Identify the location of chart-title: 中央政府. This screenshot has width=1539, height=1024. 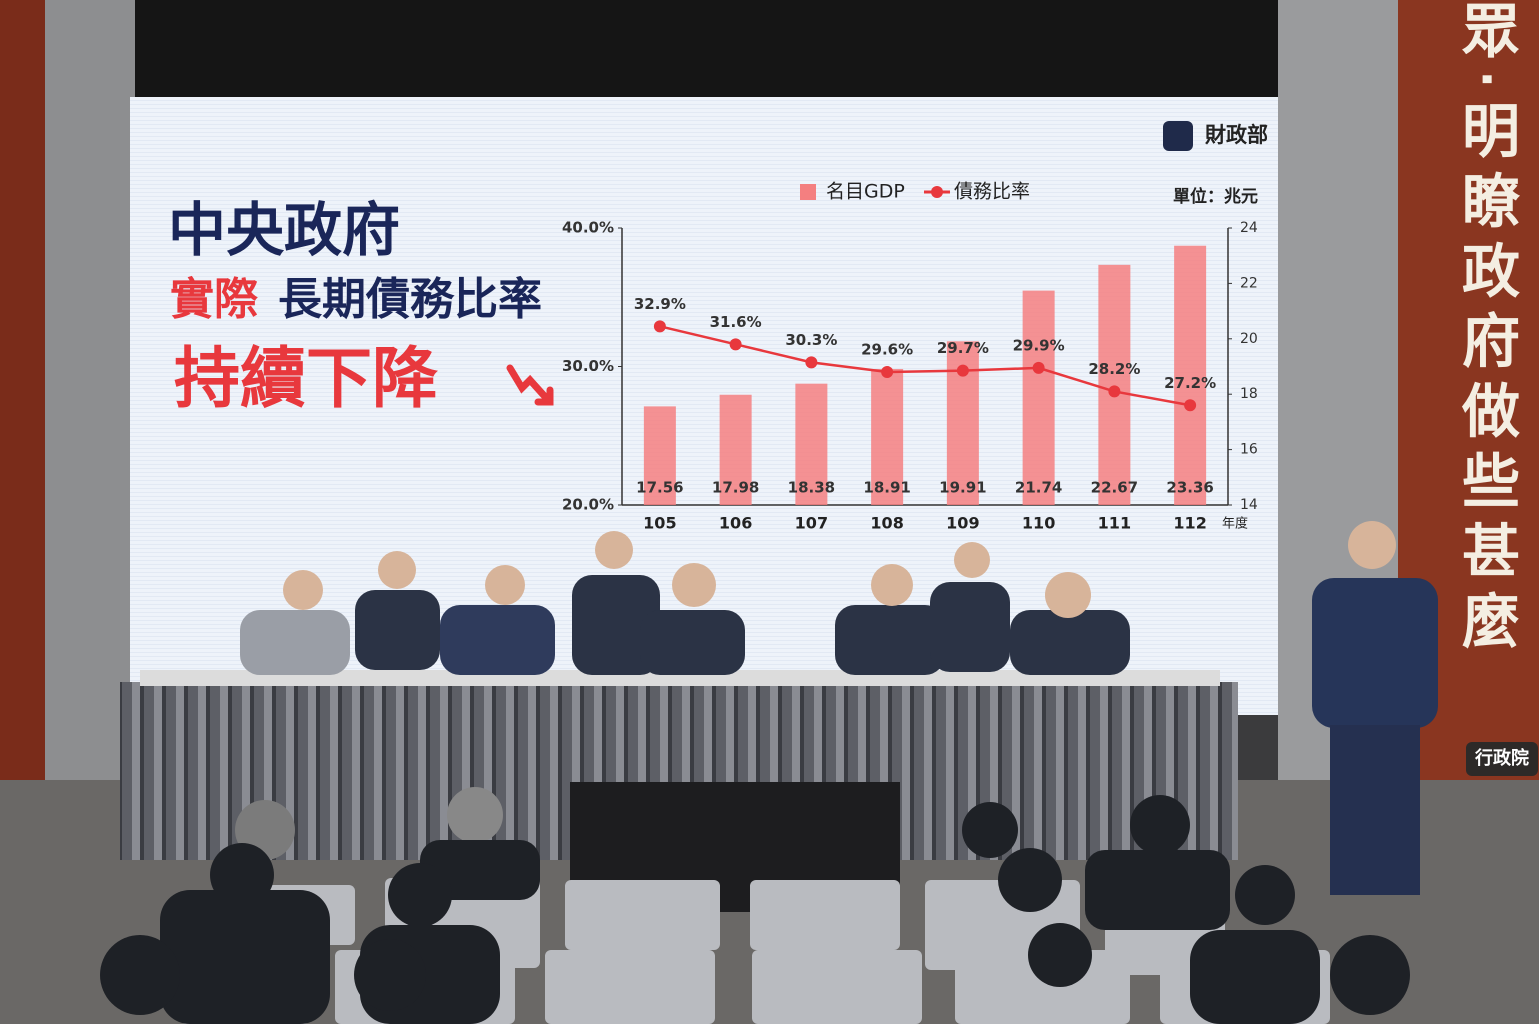
(284, 230).